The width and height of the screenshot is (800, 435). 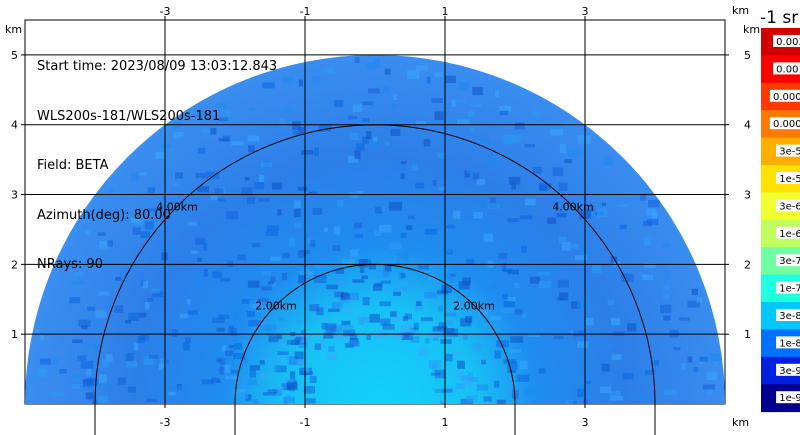 I want to click on y-tick-label: 4, so click(x=14, y=125).